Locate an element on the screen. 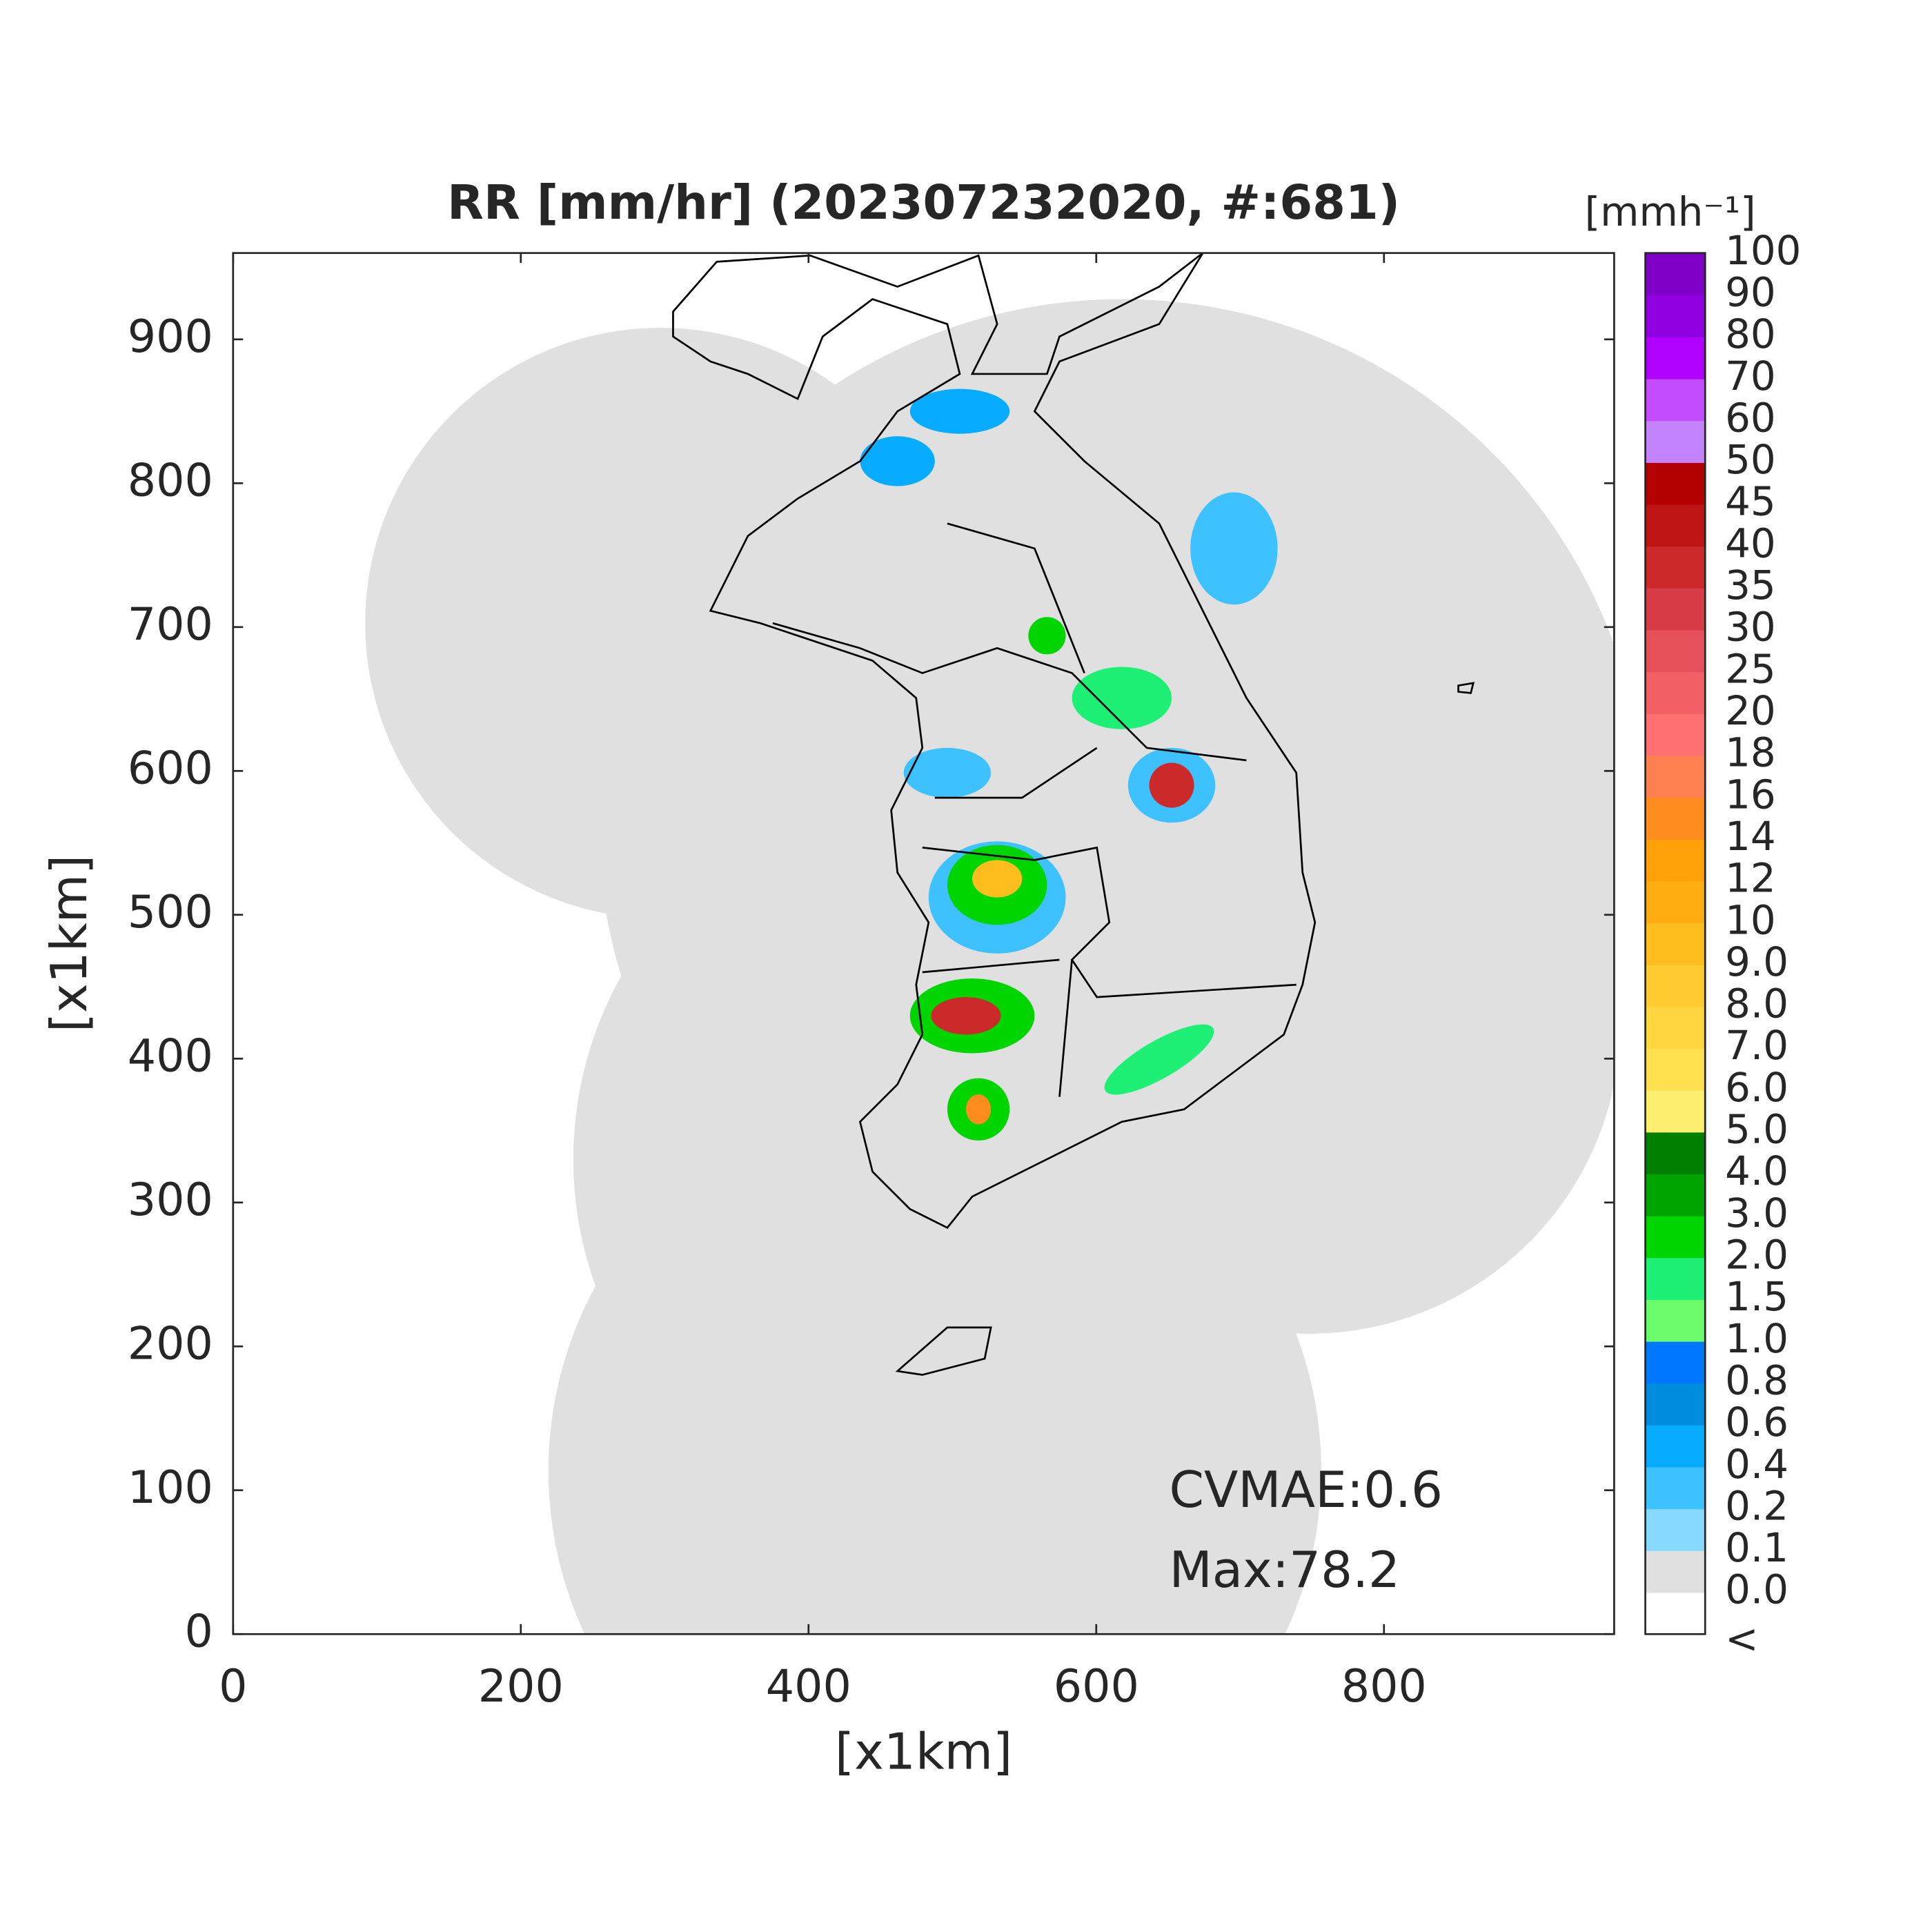 This screenshot has width=1932, height=1932. colorbar-label: 16 is located at coordinates (1750, 794).